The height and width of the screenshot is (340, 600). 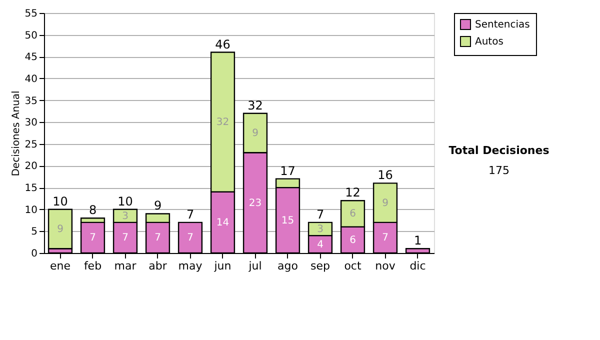 What do you see at coordinates (31, 36) in the screenshot?
I see `y-tick-label: 50` at bounding box center [31, 36].